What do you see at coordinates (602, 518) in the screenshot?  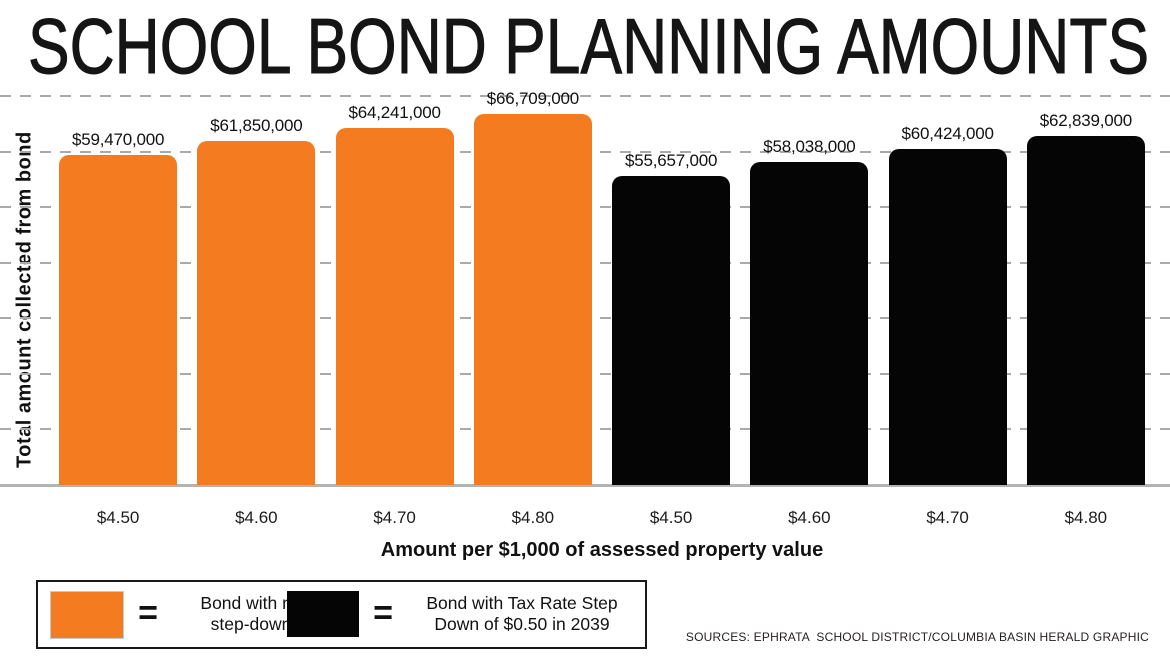 I see `x-axis-ticks: $4.50 $4.60 $4.70 $4.80 $4.50 $4.60 $4.70 $4.80` at bounding box center [602, 518].